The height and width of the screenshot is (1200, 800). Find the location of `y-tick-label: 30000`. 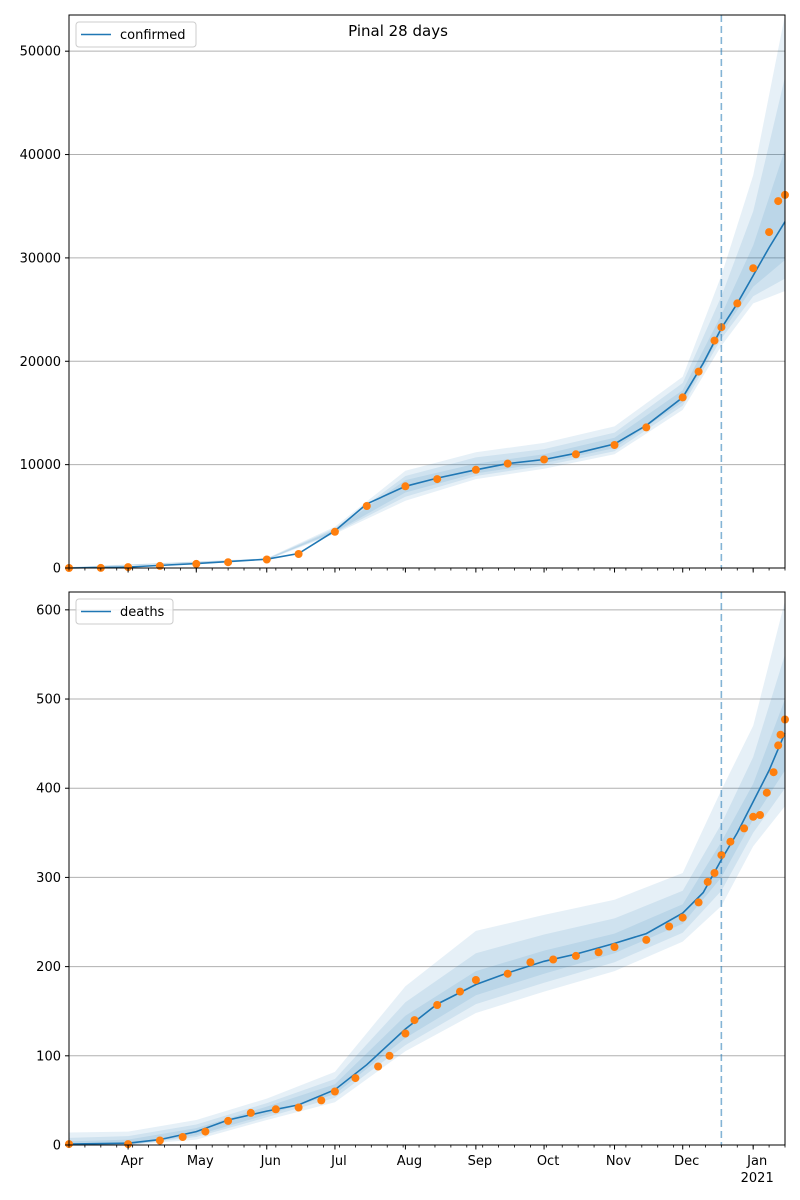

y-tick-label: 30000 is located at coordinates (40, 258).